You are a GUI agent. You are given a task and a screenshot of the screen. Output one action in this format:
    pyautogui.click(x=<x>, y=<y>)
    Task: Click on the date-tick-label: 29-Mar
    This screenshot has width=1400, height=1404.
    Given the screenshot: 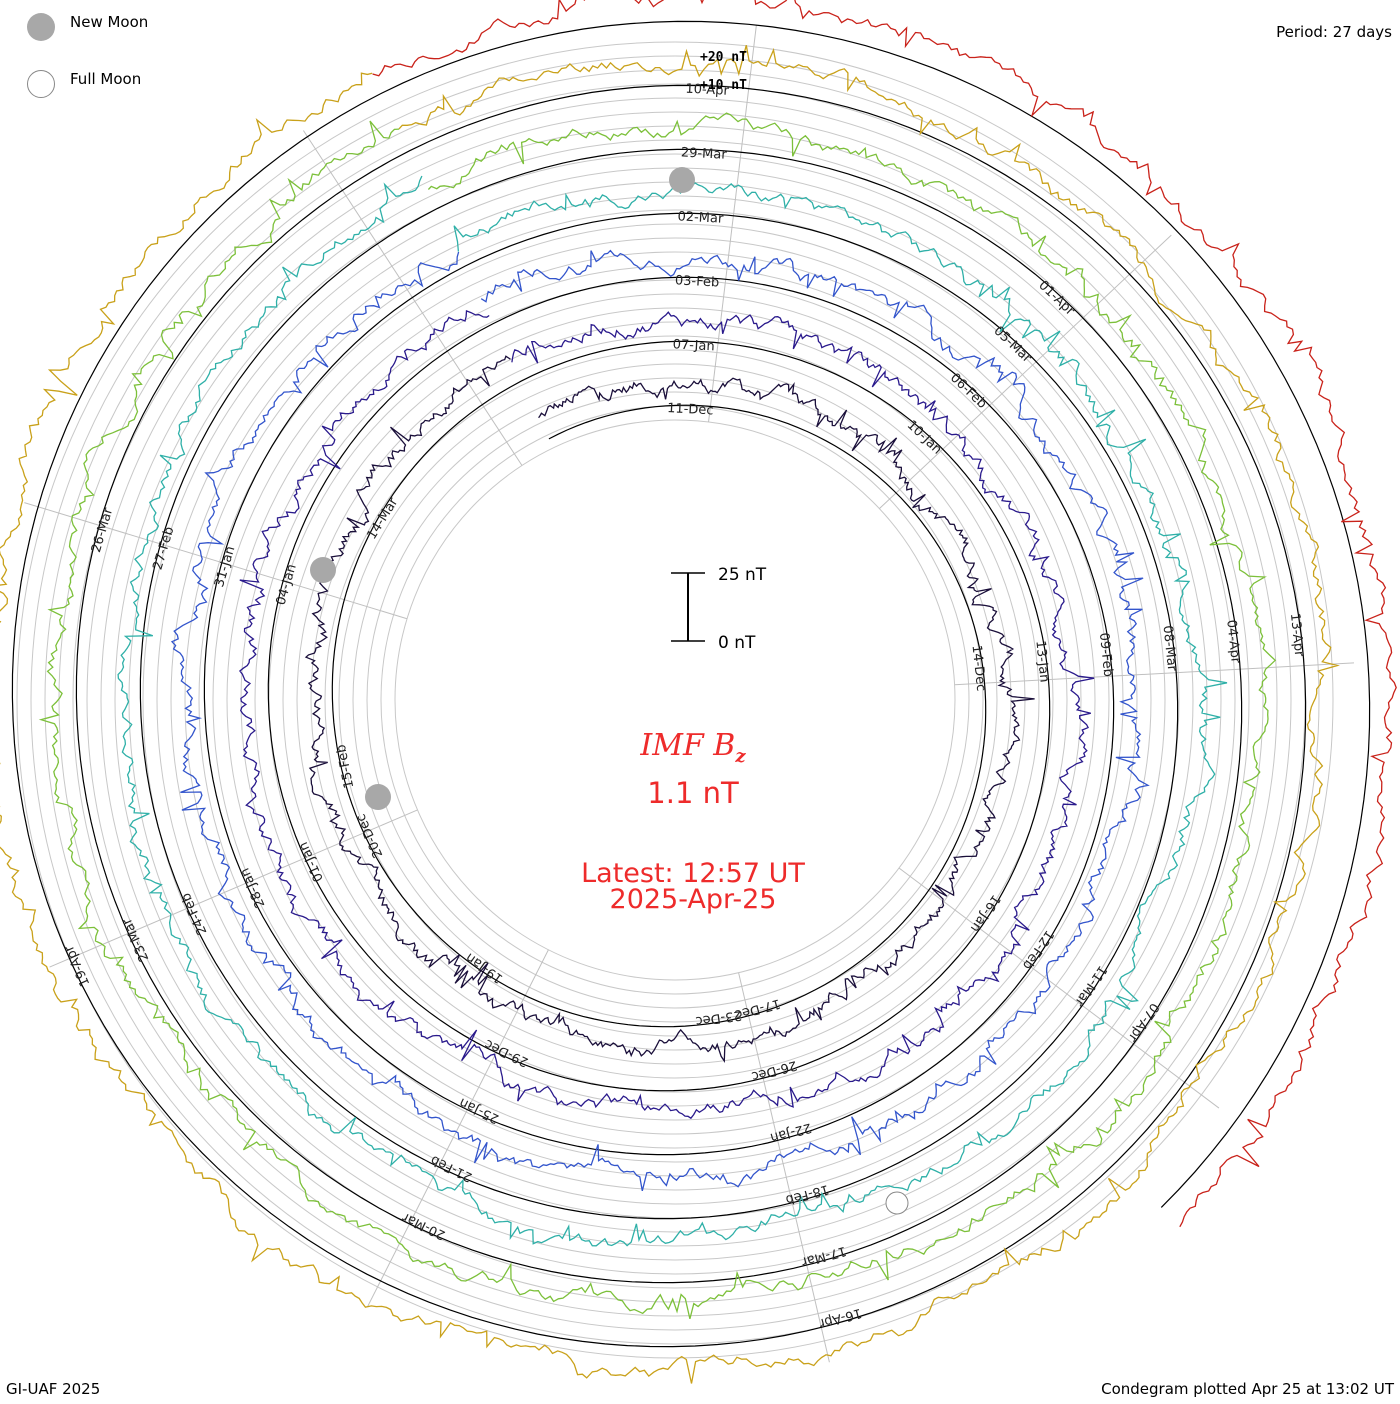 What is the action you would take?
    pyautogui.click(x=704, y=153)
    